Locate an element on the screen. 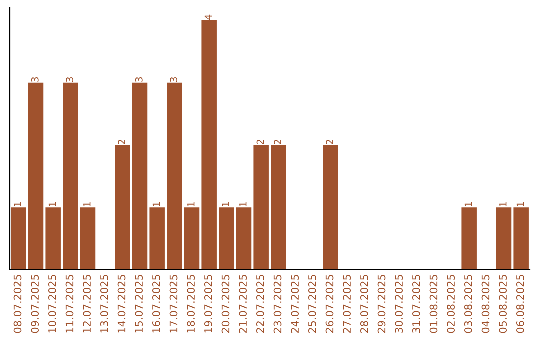  x-tick-label: 30.07.2025 is located at coordinates (399, 304).